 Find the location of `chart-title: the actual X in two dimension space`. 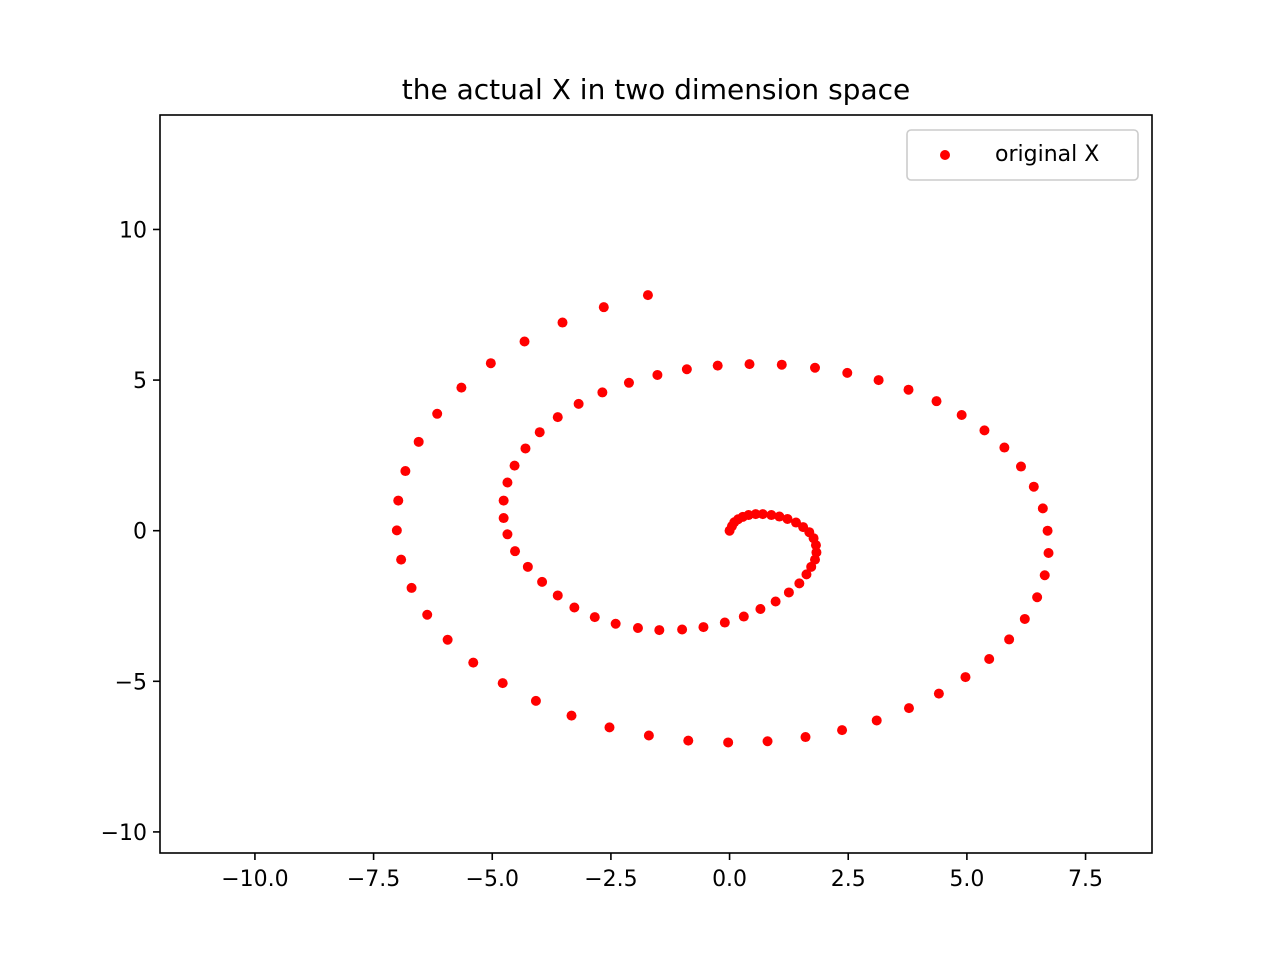

chart-title: the actual X in two dimension space is located at coordinates (656, 89).